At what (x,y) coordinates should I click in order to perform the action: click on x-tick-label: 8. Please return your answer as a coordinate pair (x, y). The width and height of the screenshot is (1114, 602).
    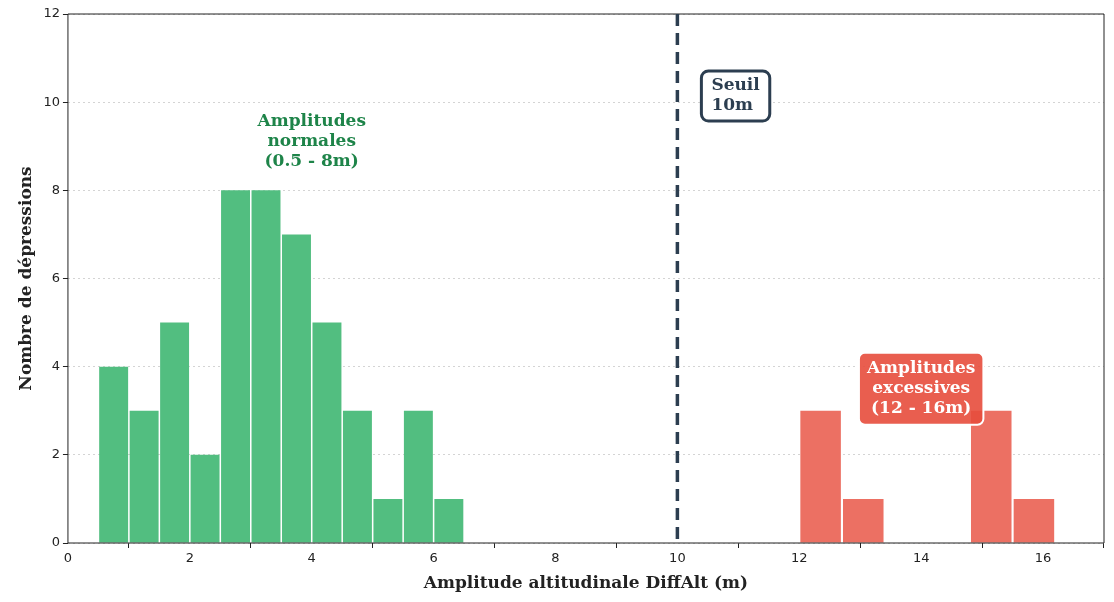
    Looking at the image, I should click on (555, 558).